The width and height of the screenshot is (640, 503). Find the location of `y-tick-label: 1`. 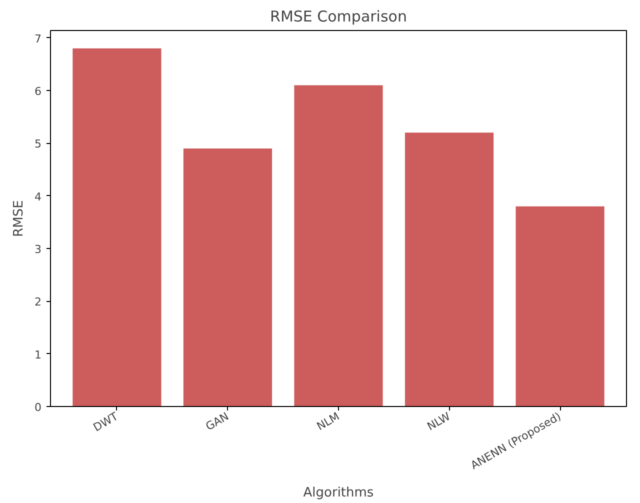

y-tick-label: 1 is located at coordinates (38, 355).